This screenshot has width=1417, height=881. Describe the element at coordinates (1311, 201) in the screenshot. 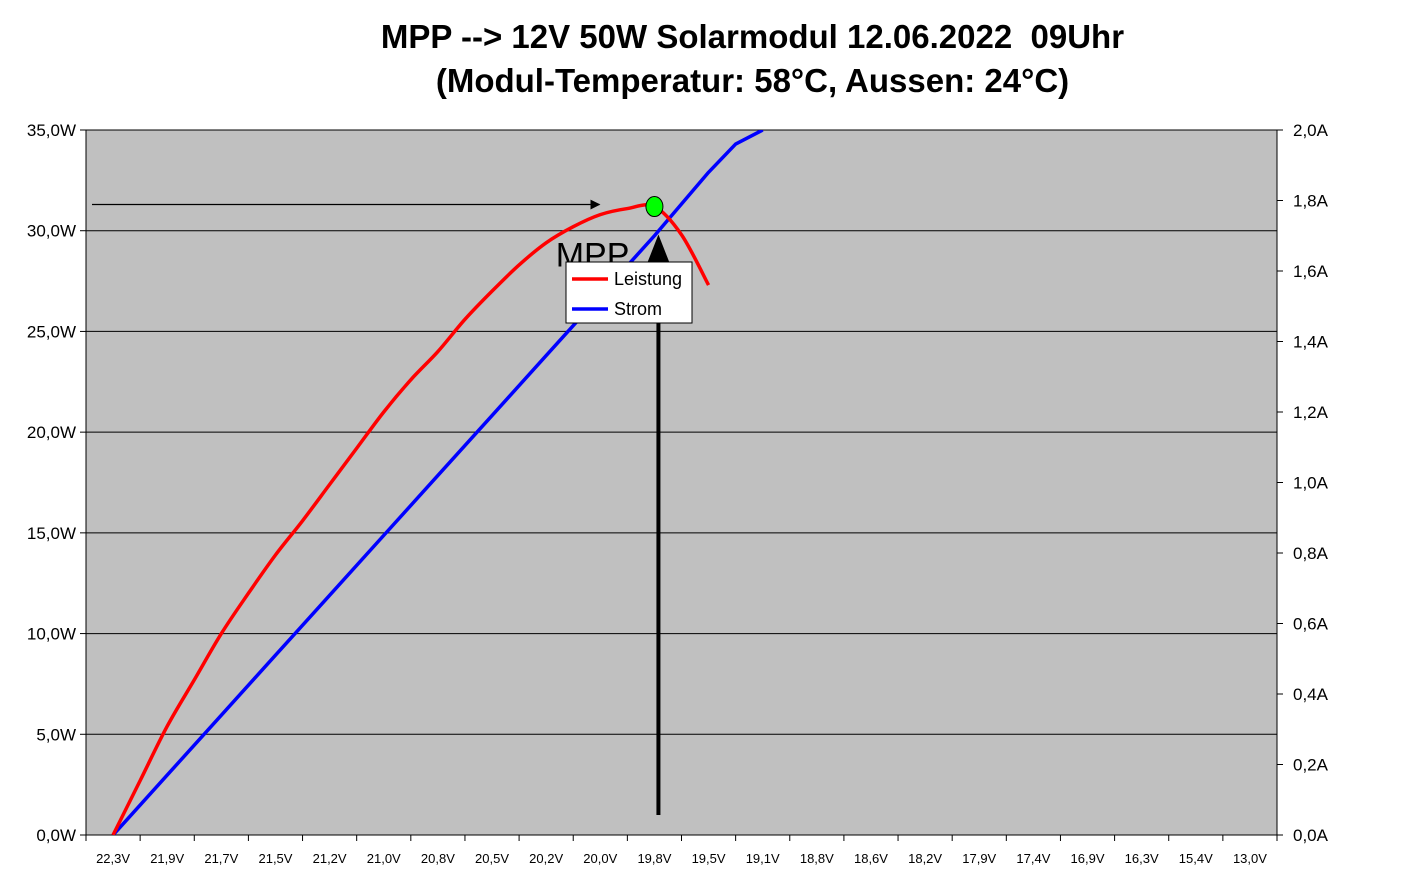

I see `y-right-tick-label: 1,8A` at that location.